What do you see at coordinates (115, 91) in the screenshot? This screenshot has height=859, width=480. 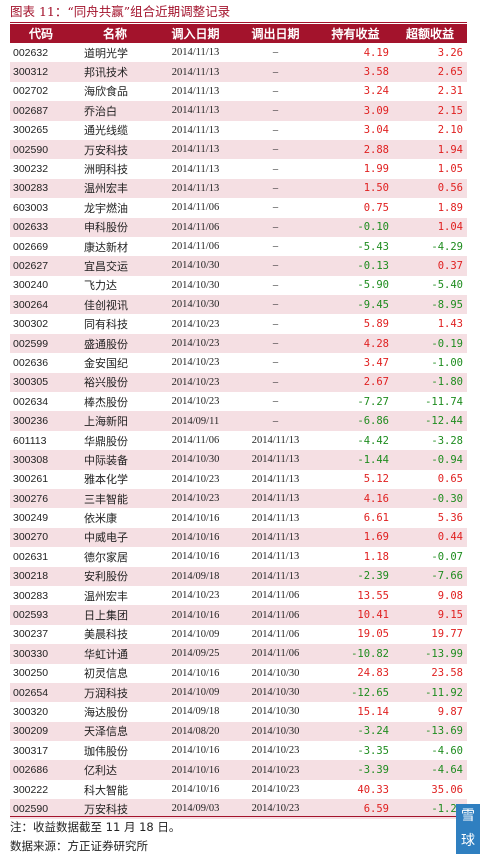 I see `cell-name: 海欣食品` at bounding box center [115, 91].